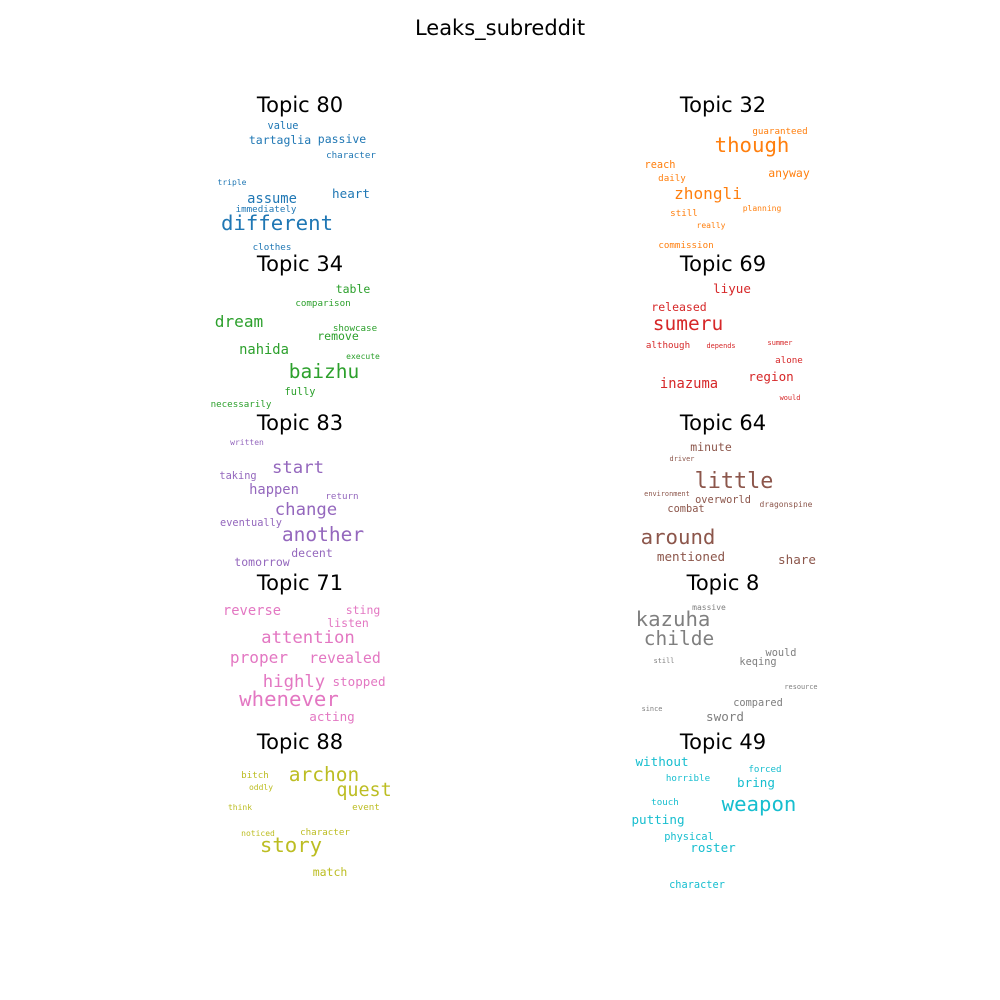  What do you see at coordinates (500, 28) in the screenshot?
I see `chart-title: Leaks_subreddit` at bounding box center [500, 28].